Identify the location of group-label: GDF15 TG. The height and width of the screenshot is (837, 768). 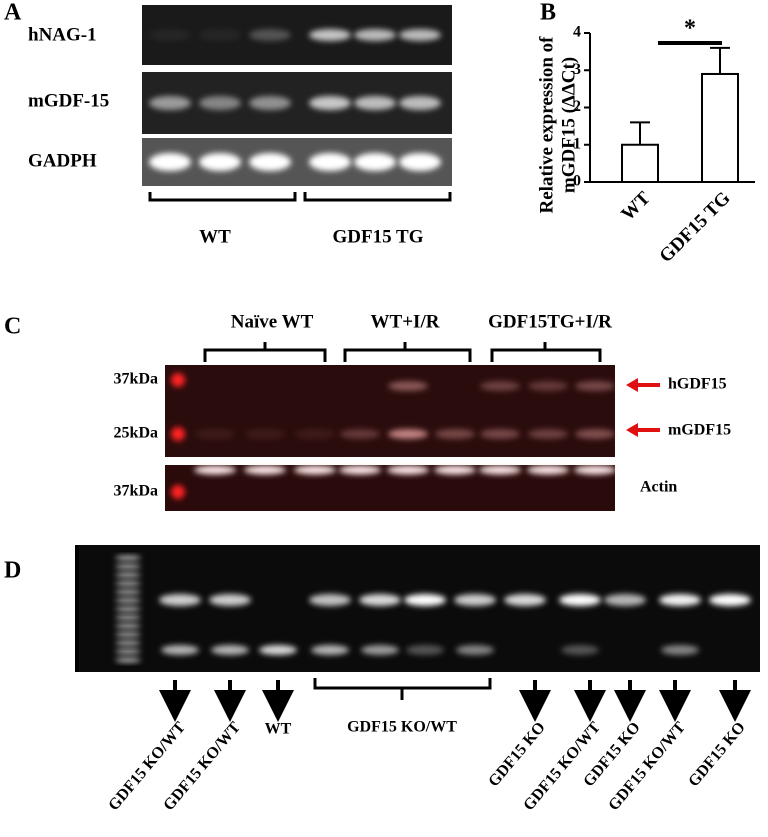
(378, 236).